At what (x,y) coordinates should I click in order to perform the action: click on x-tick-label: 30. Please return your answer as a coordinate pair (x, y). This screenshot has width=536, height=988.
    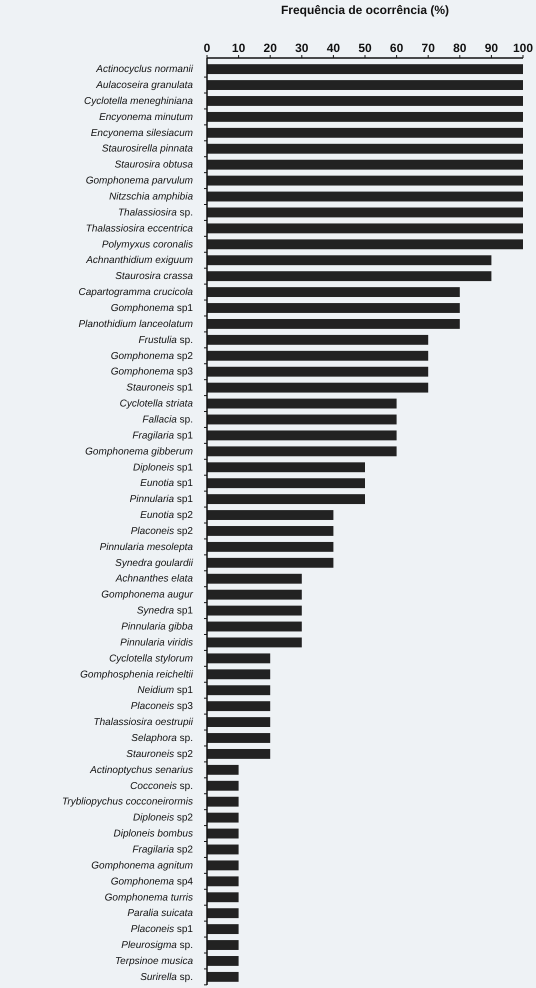
    Looking at the image, I should click on (302, 48).